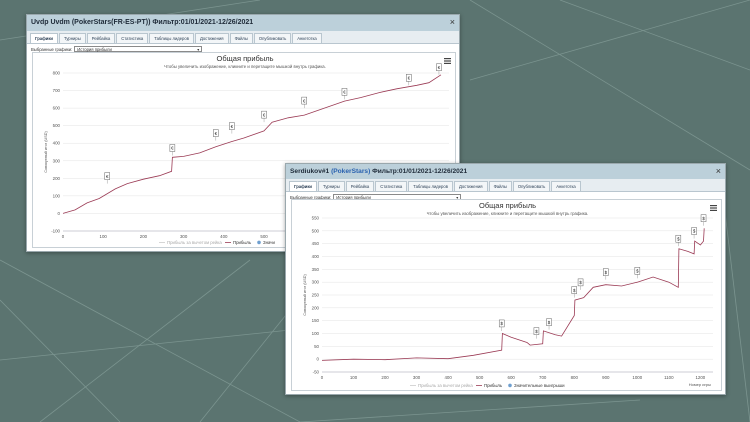 This screenshot has width=750, height=422. I want to click on y-tick-label: -100, so click(55, 231).